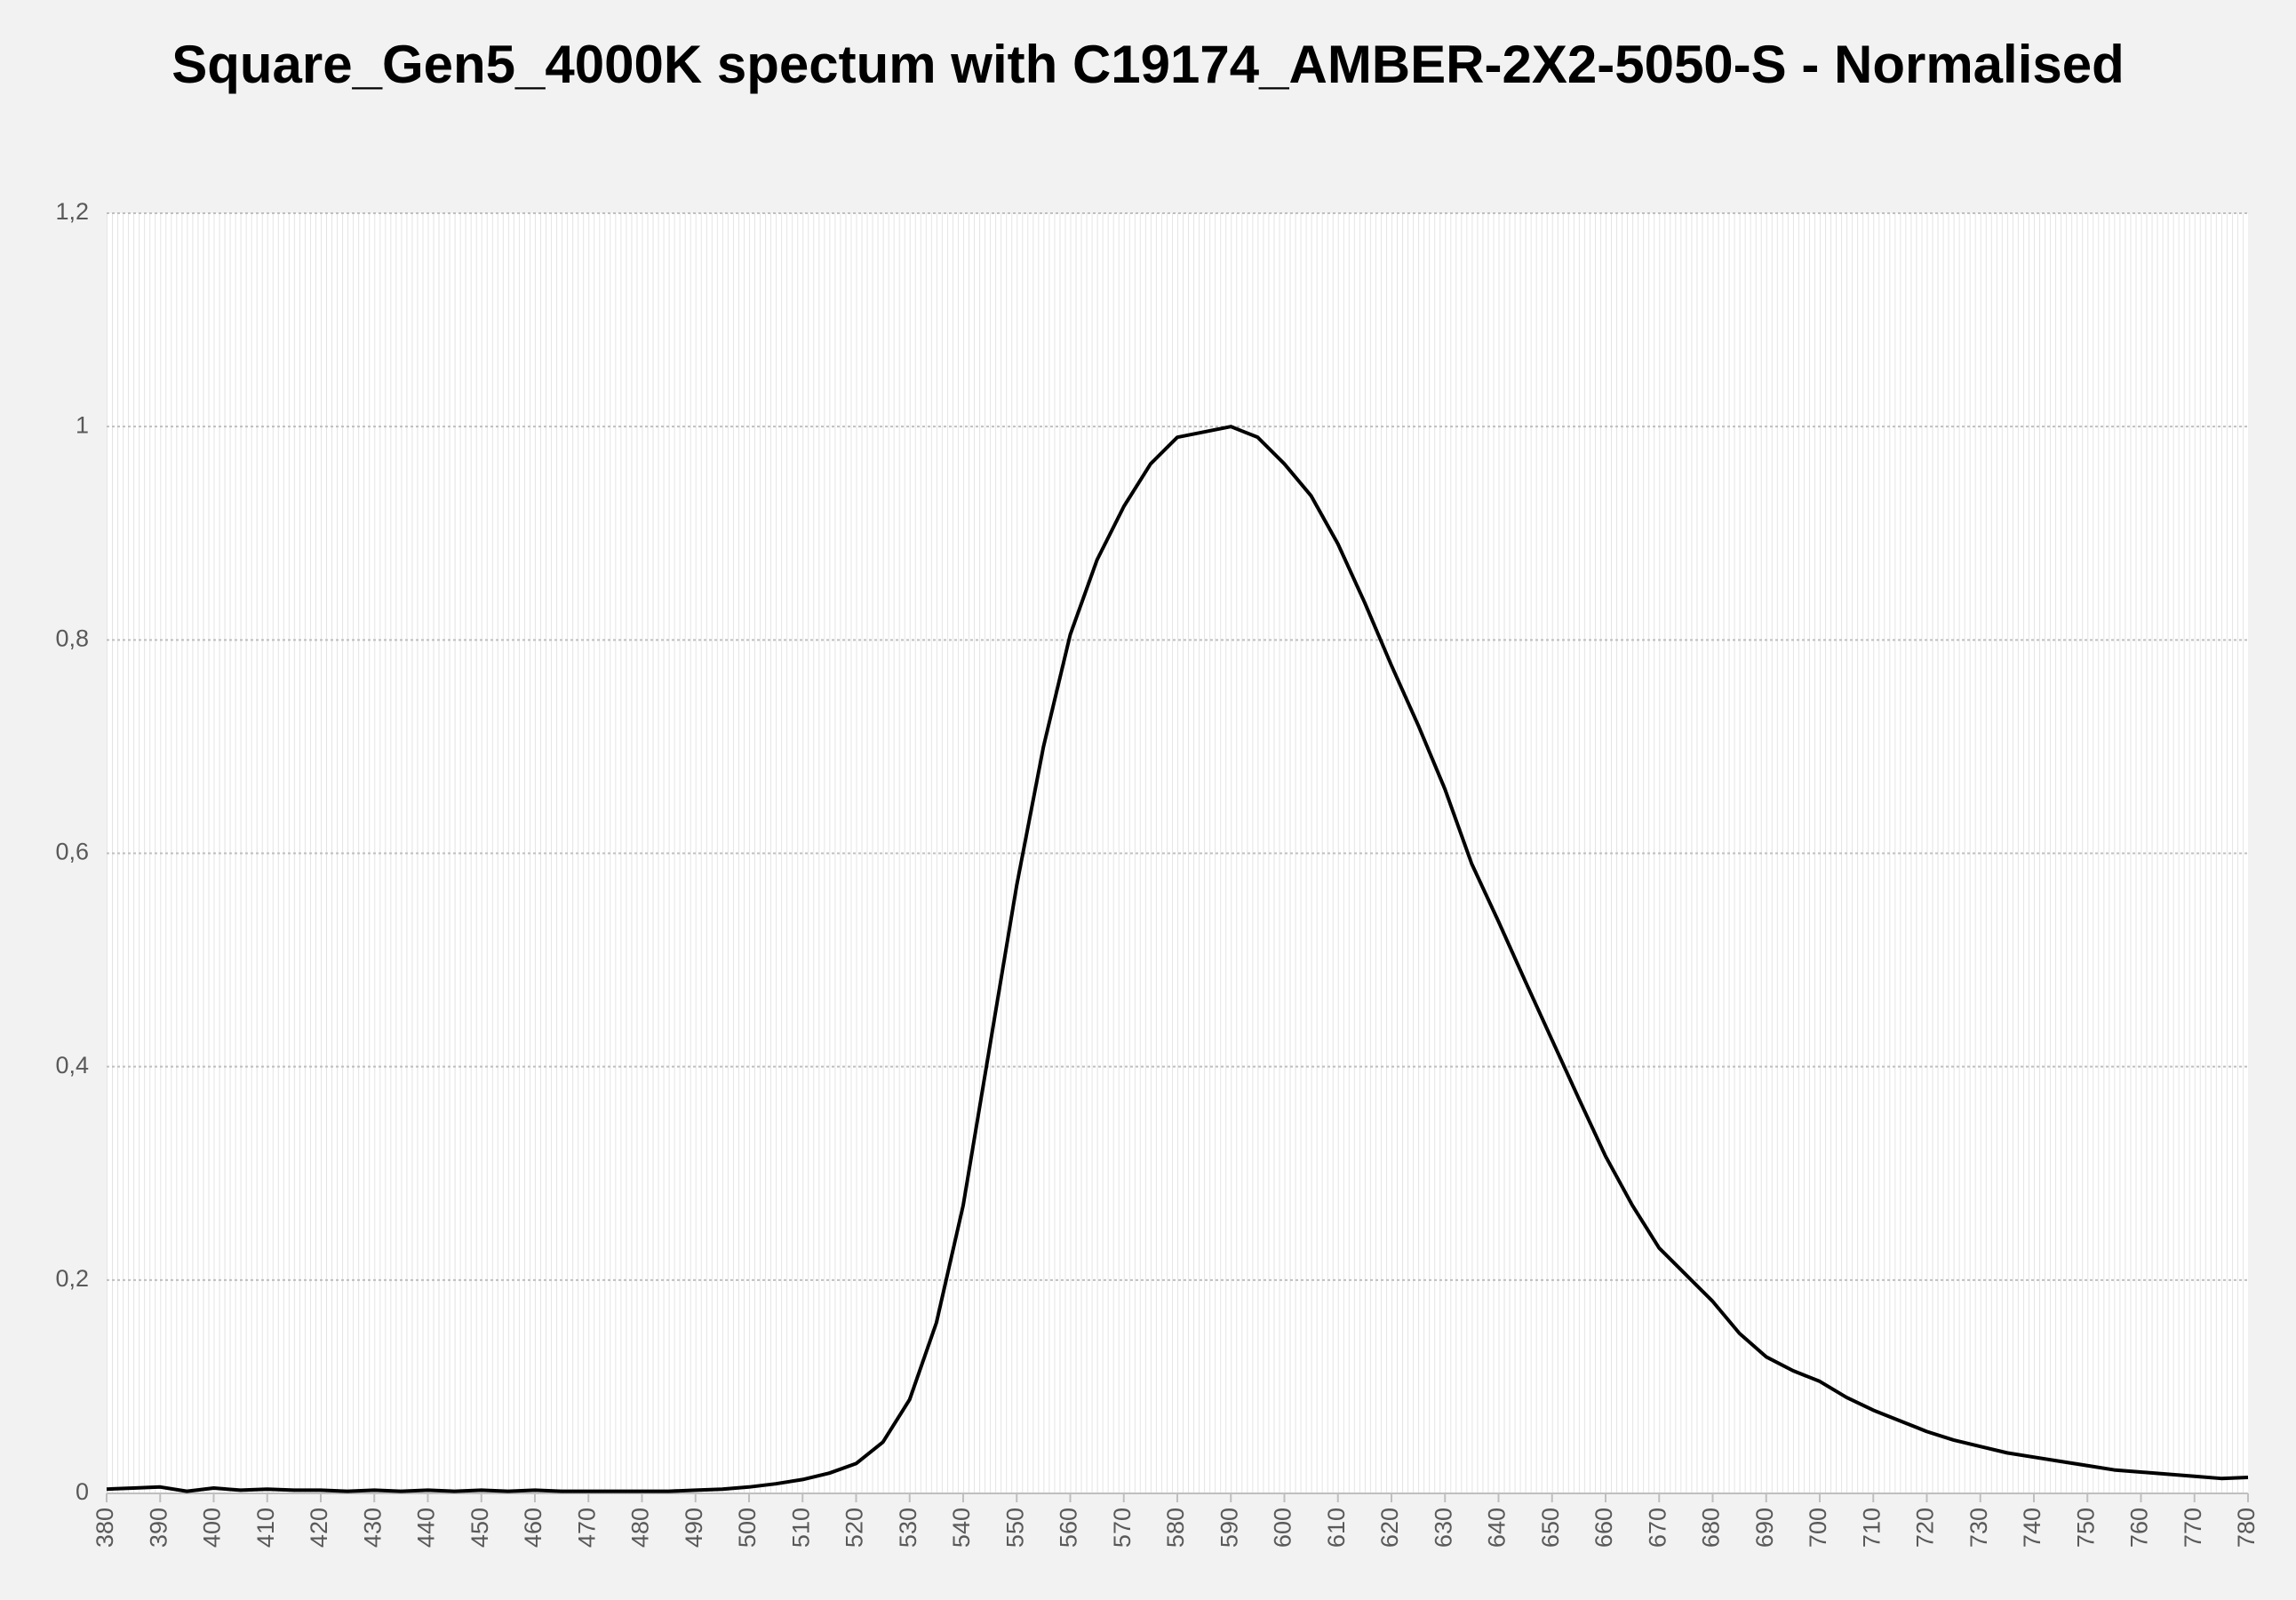 This screenshot has width=2296, height=1600. I want to click on x-tick-label: 630, so click(1443, 1528).